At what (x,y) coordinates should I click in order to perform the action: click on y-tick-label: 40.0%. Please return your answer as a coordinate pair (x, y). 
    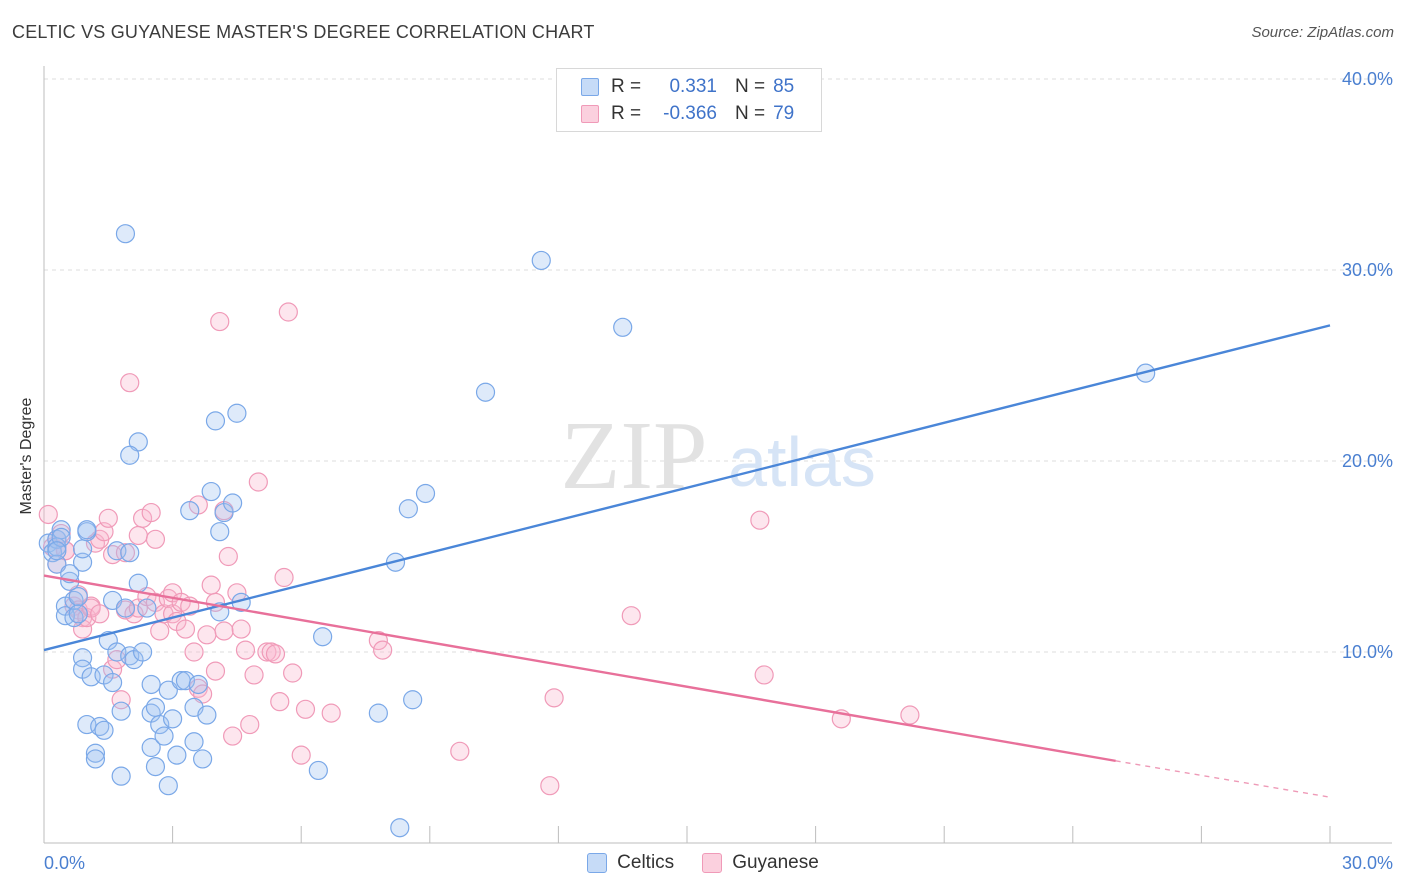
    Looking at the image, I should click on (1367, 79).